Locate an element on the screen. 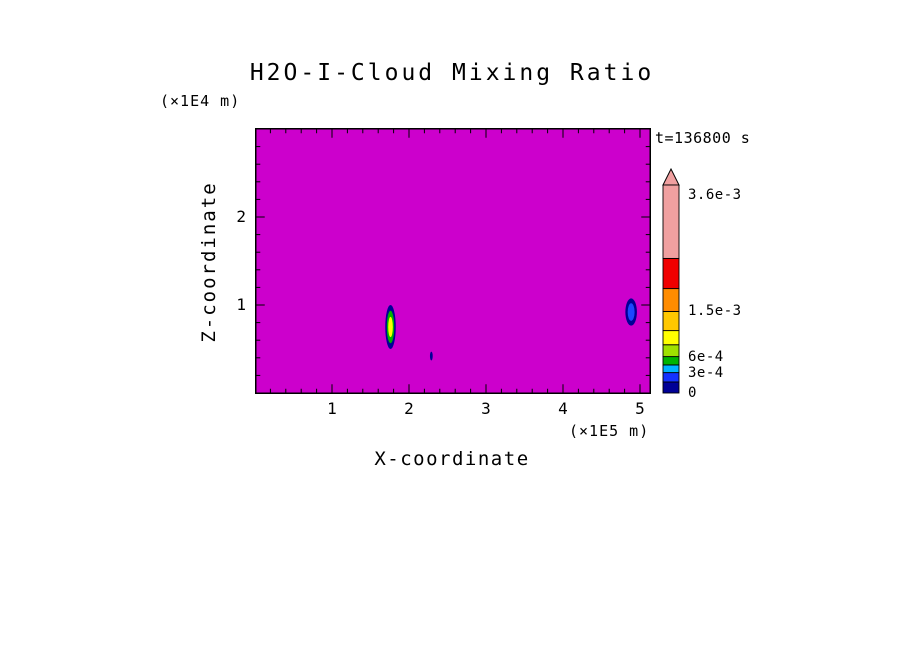  x-tick-label: 1 is located at coordinates (332, 408).